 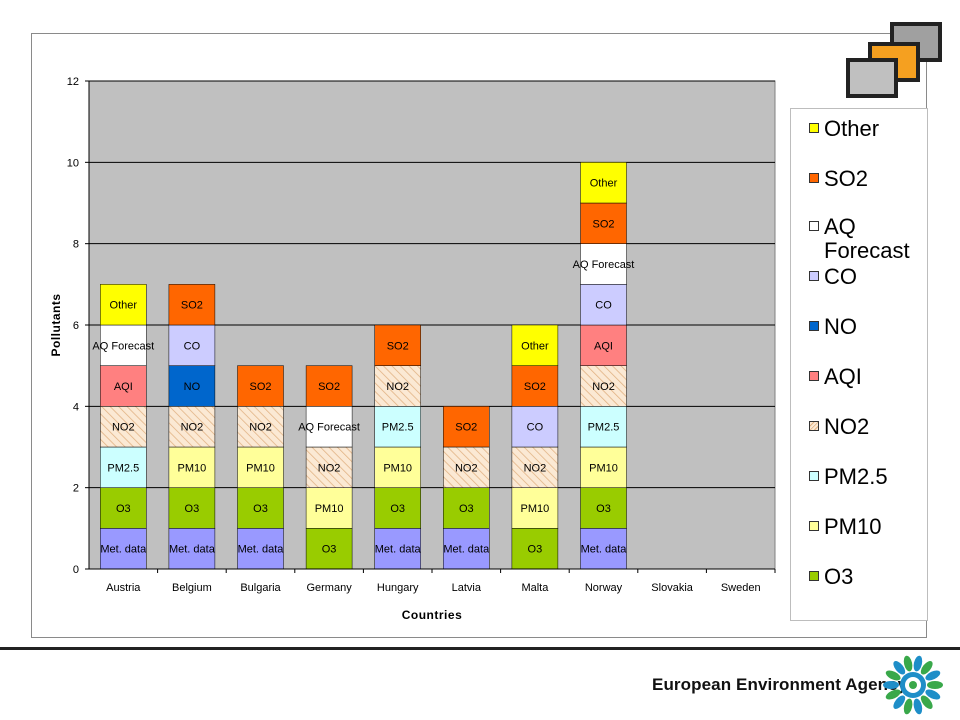 I want to click on x-tick-label: Hungary, so click(x=398, y=588).